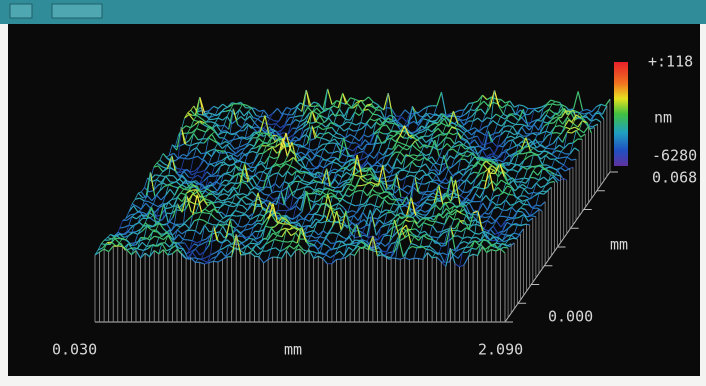 This screenshot has width=706, height=386. I want to click on toolbar-button, so click(77, 11).